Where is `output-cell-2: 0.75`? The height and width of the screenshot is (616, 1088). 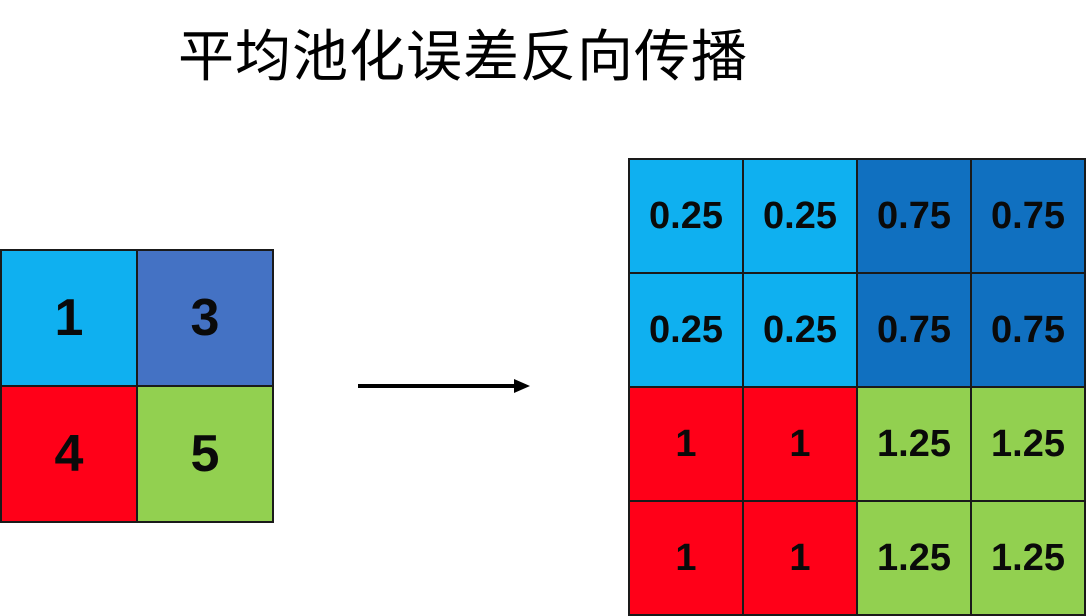
output-cell-2: 0.75 is located at coordinates (915, 217).